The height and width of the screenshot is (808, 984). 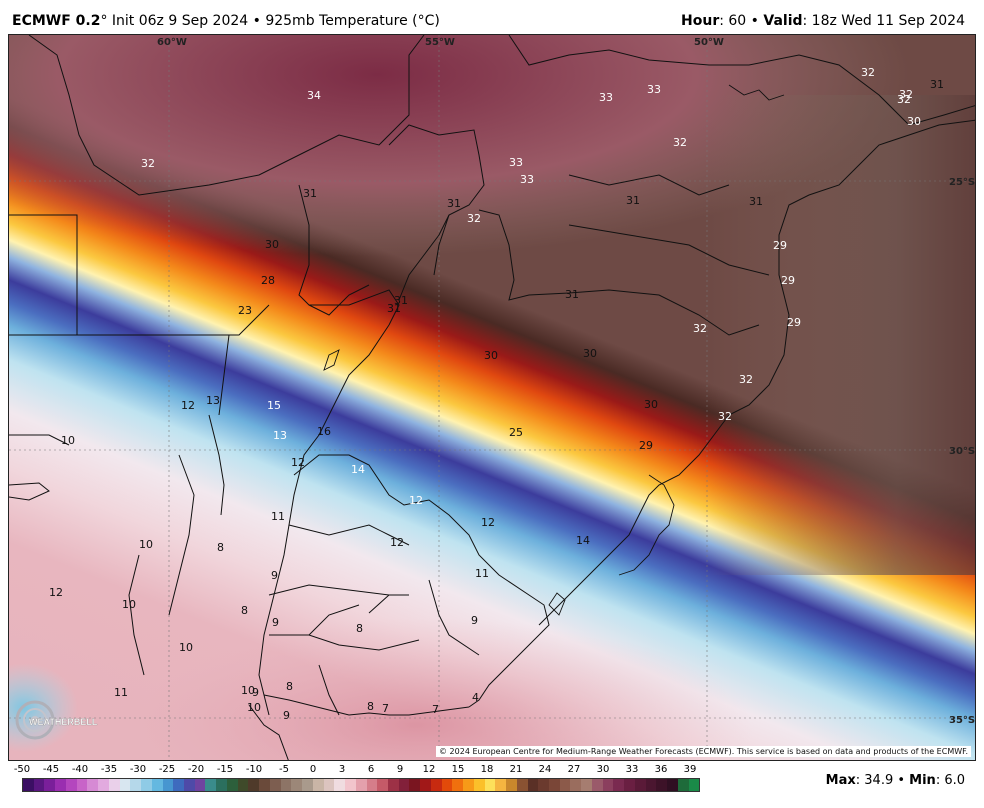 I want to click on valid-value: : 18z Wed 11 Sep 2024, so click(x=883, y=21).